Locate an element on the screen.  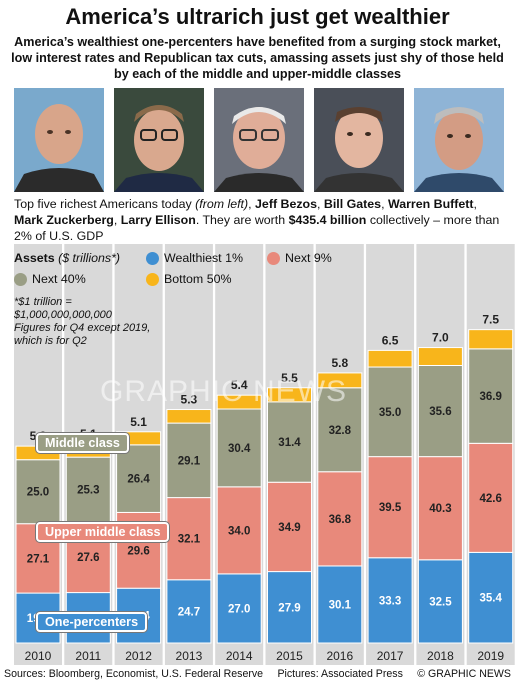
bar-value-label: 26.4 is located at coordinates (138, 480).